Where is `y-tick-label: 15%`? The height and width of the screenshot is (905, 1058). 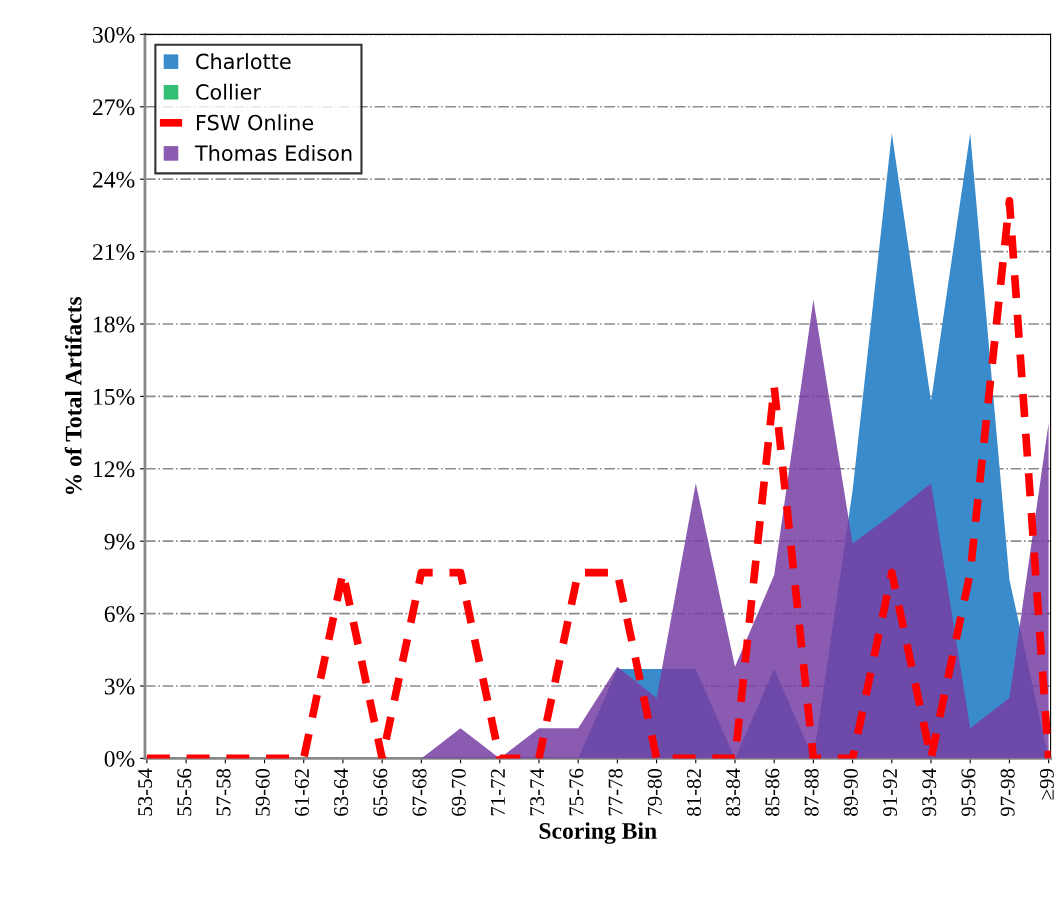
y-tick-label: 15% is located at coordinates (114, 396).